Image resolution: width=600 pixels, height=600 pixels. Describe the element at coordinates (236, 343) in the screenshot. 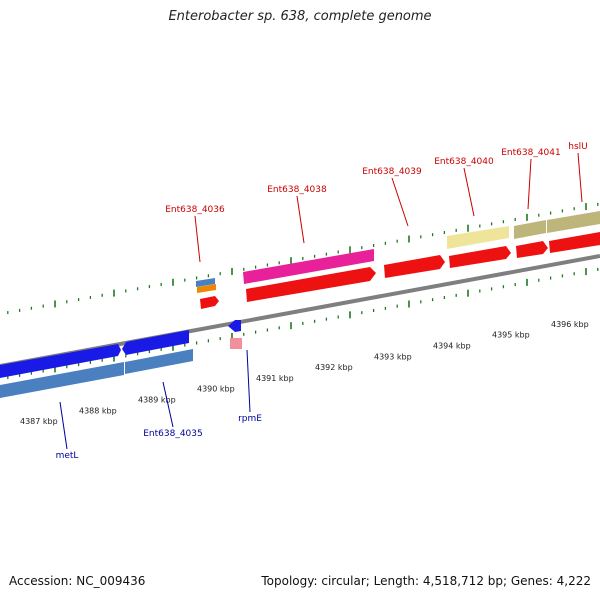

I see `gene-rpme-rna` at that location.